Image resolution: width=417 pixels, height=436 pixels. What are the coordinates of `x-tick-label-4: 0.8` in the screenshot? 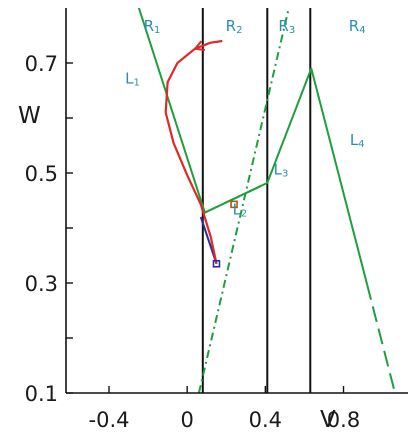 It's located at (343, 420).